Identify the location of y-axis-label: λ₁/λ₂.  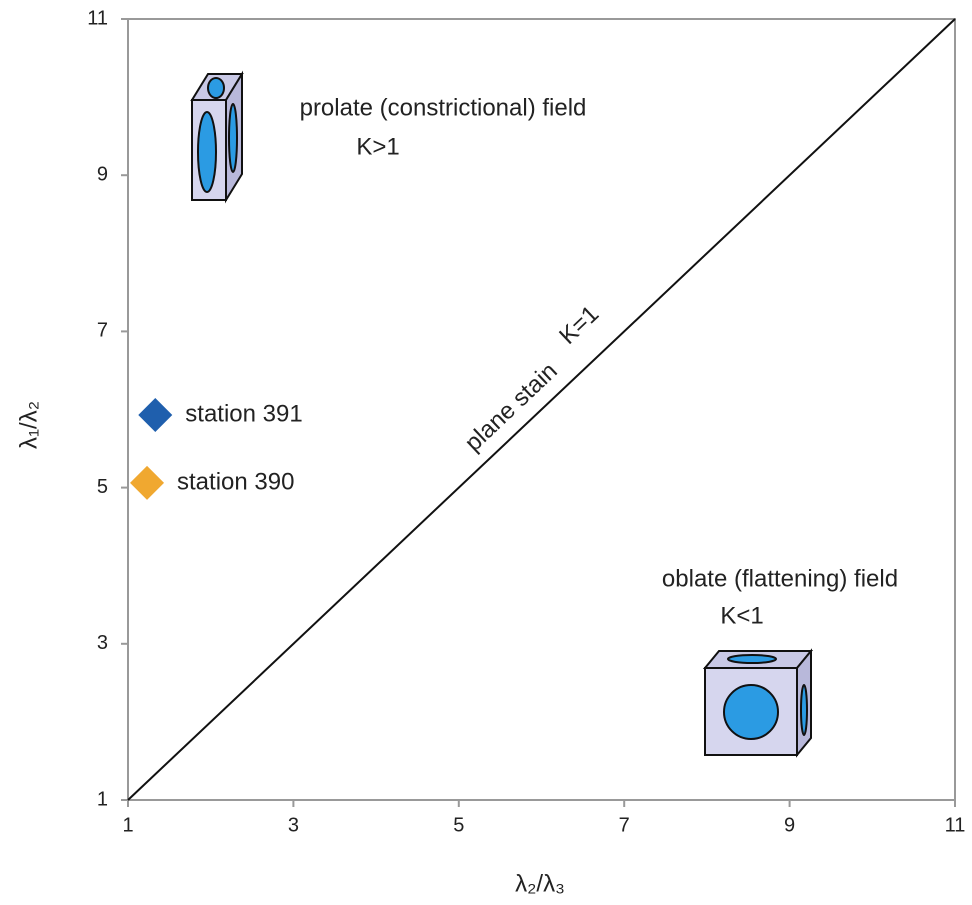
(28, 425).